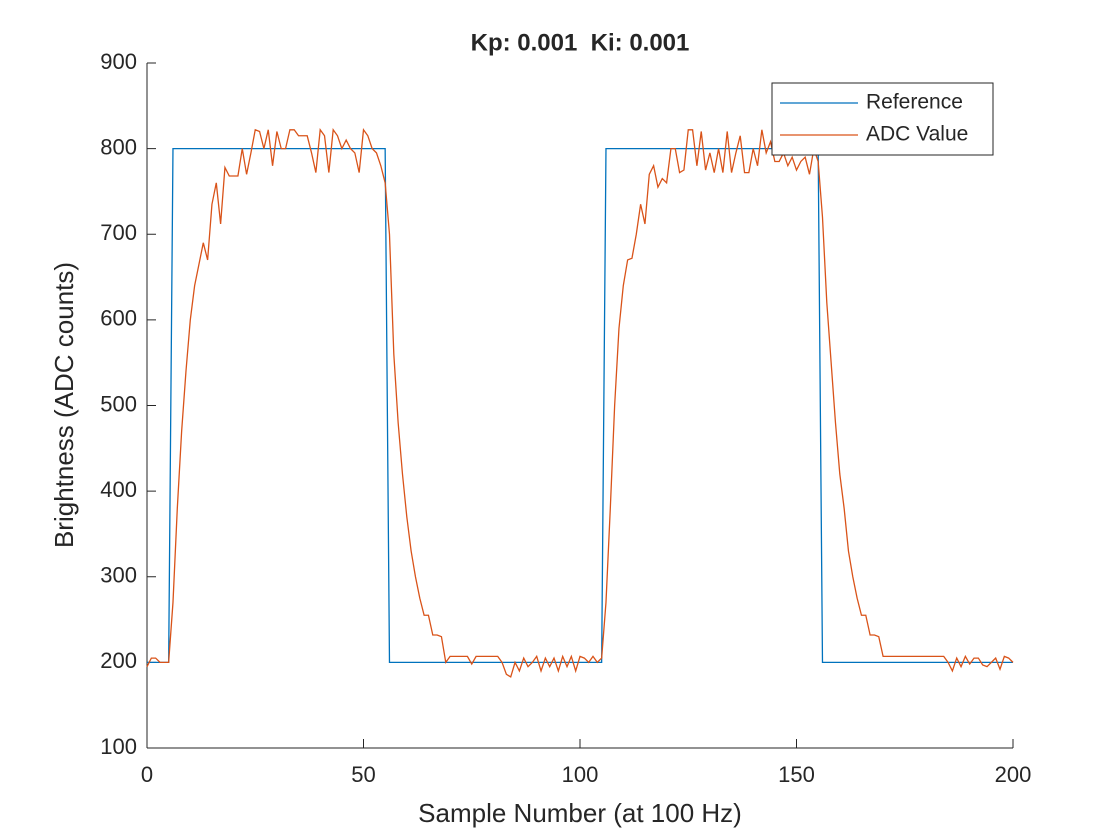 This screenshot has height=840, width=1120. What do you see at coordinates (917, 134) in the screenshot?
I see `legend-label: ADC Value` at bounding box center [917, 134].